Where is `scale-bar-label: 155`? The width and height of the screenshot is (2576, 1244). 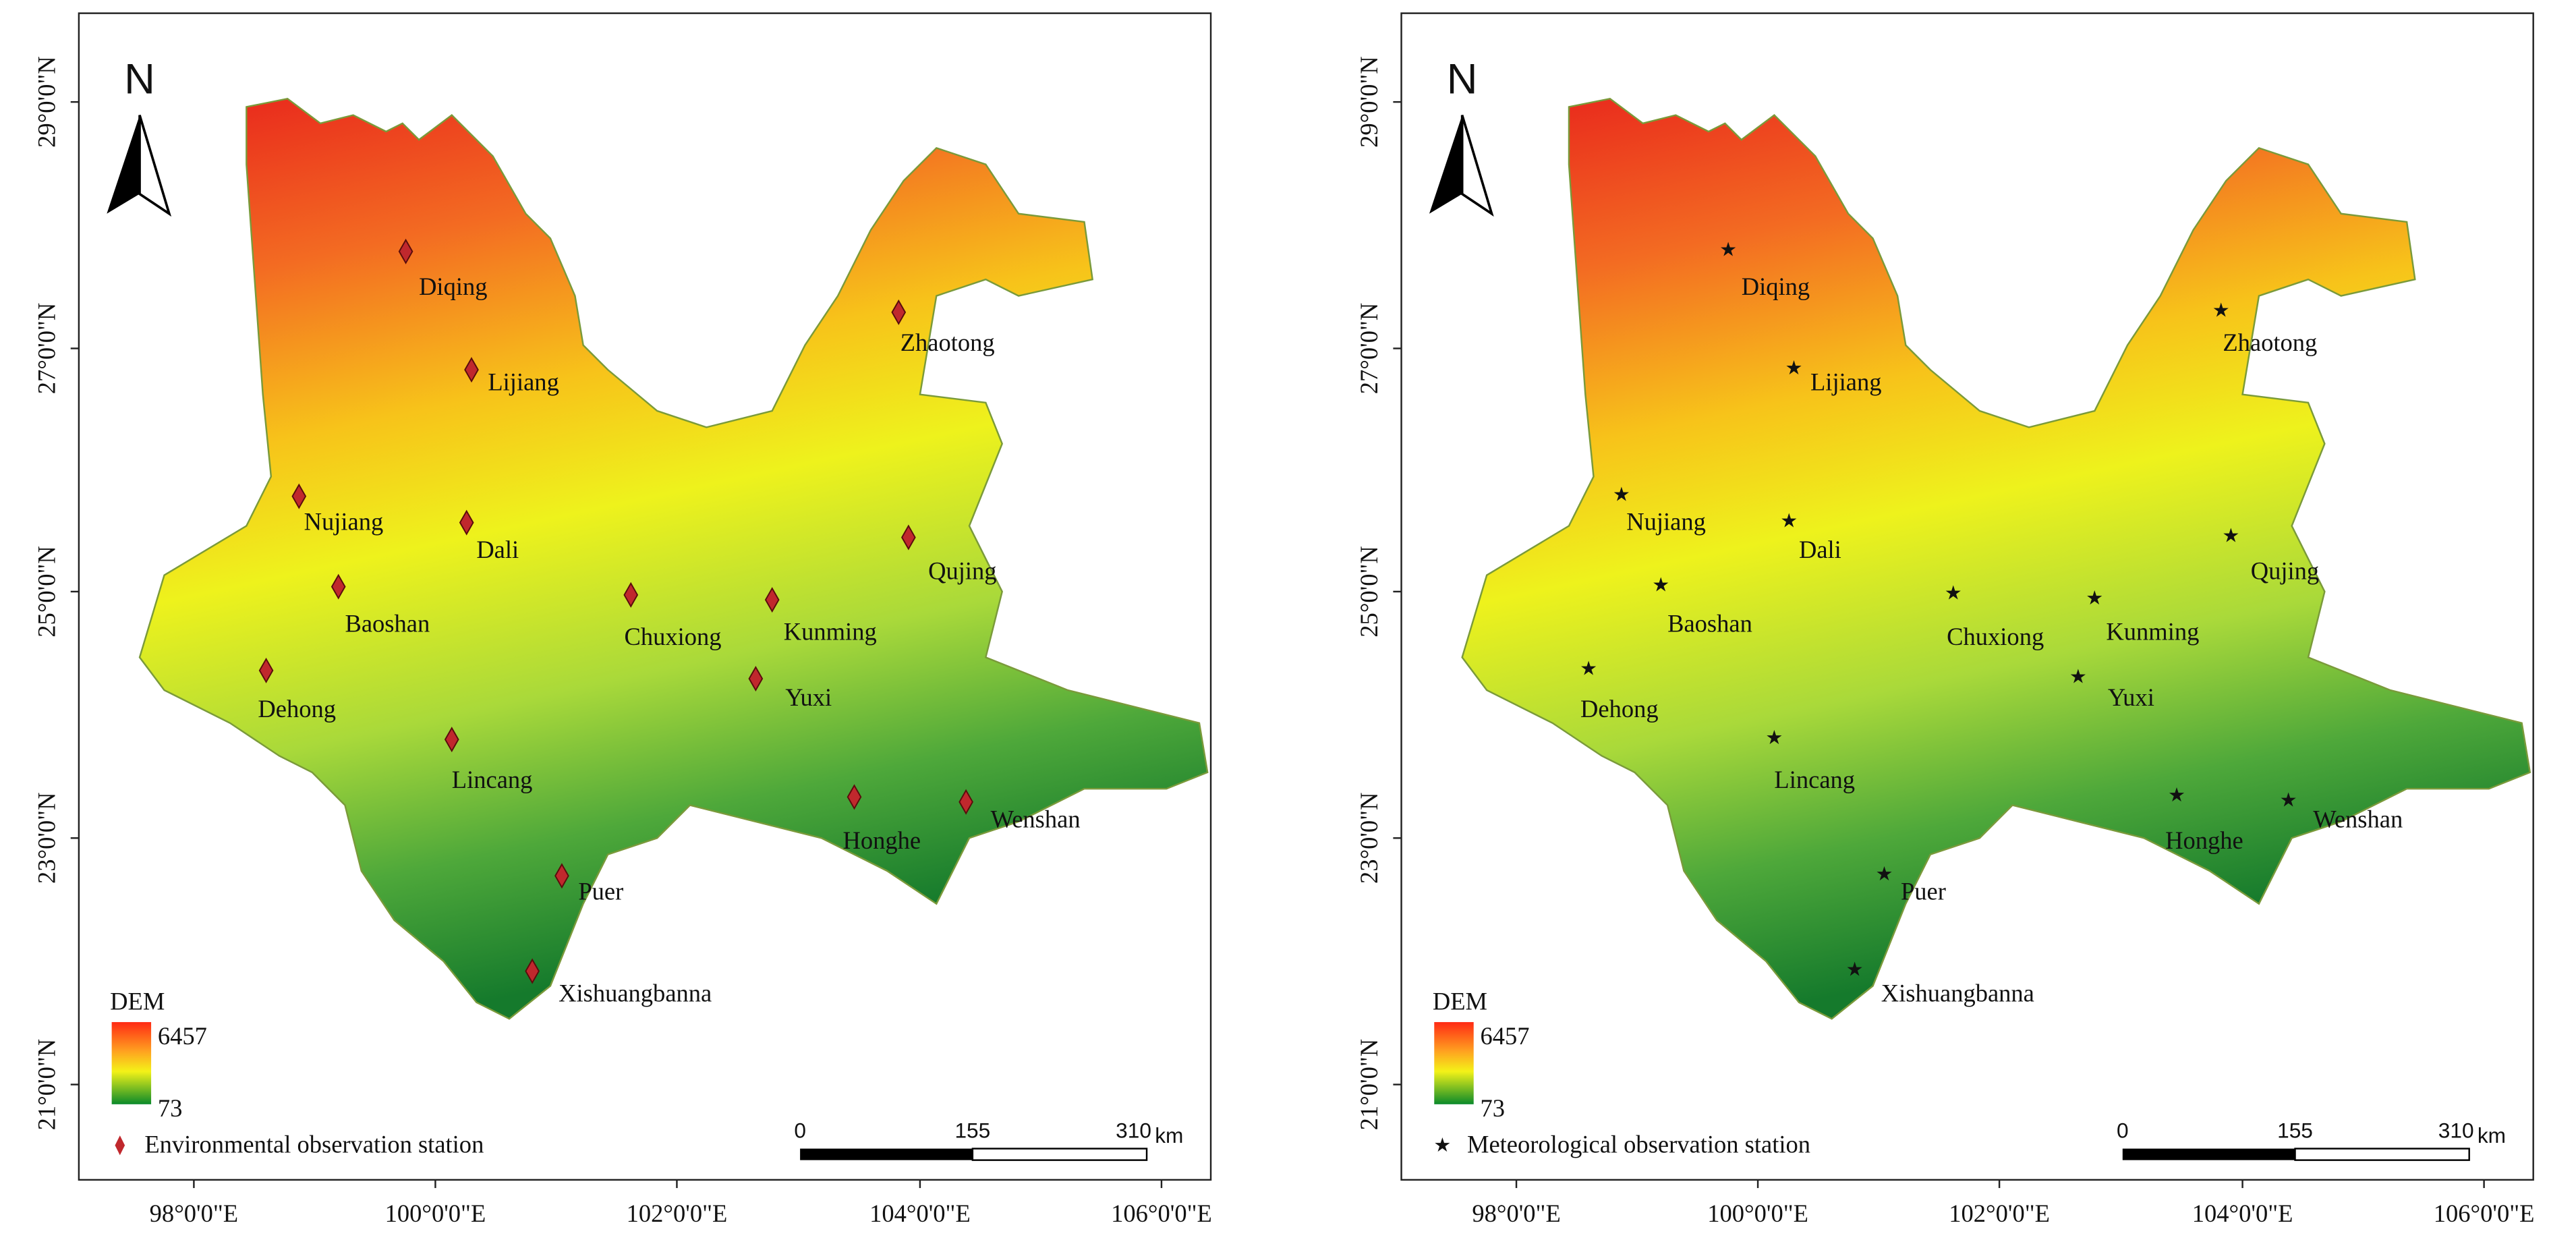
scale-bar-label: 155 is located at coordinates (2295, 1131).